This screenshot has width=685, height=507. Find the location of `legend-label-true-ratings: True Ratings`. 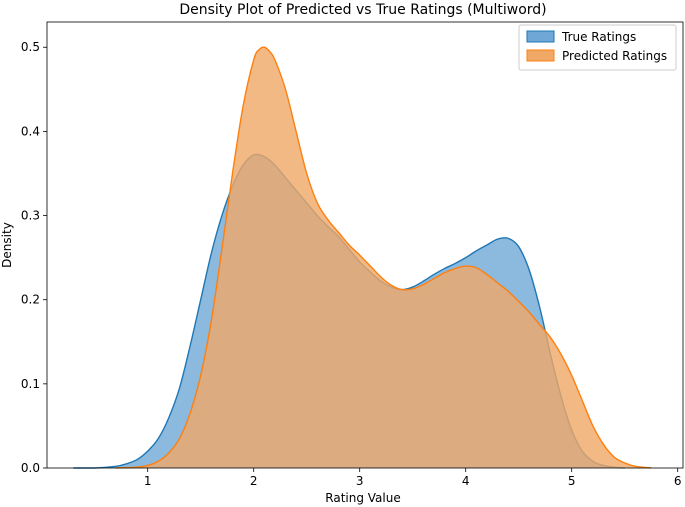

legend-label-true-ratings: True Ratings is located at coordinates (598, 37).